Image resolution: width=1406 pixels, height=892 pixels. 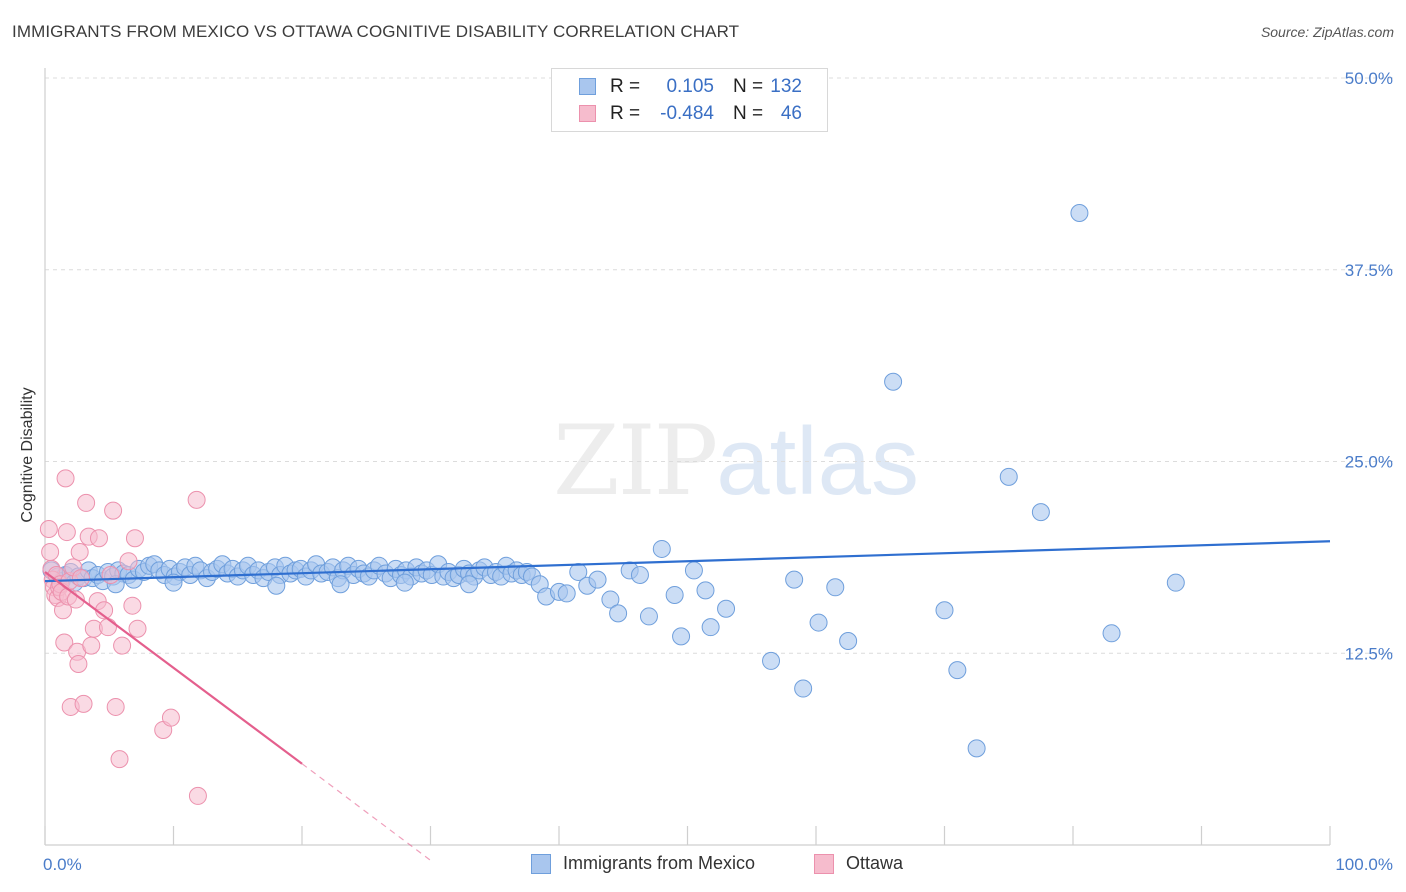 What do you see at coordinates (1369, 270) in the screenshot?
I see `y-tick-label: 37.5%` at bounding box center [1369, 270].